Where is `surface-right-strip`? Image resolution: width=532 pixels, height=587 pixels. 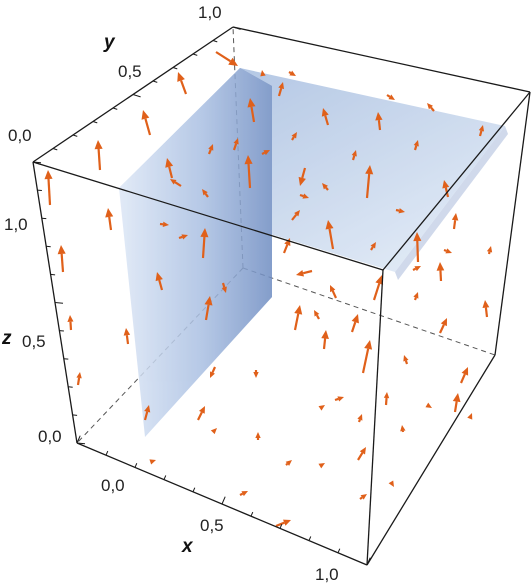
surface-right-strip is located at coordinates (451, 203).